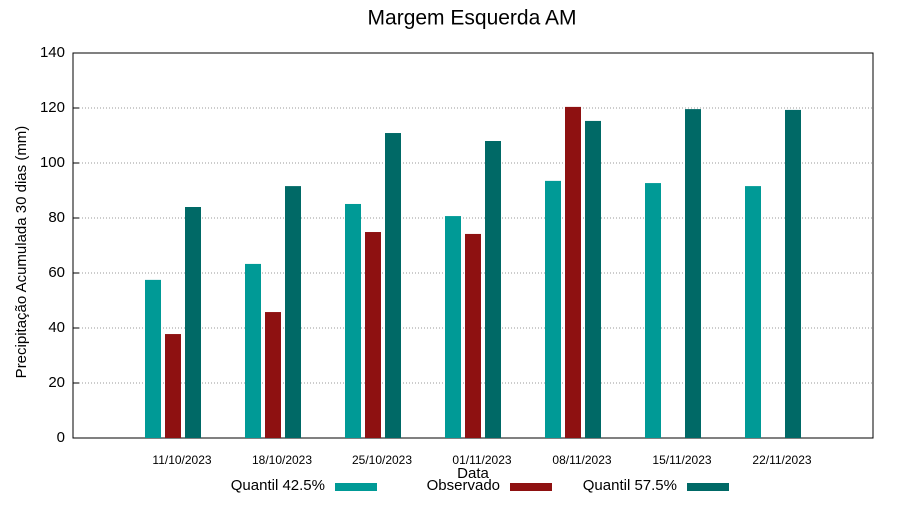 The height and width of the screenshot is (505, 900). Describe the element at coordinates (681, 460) in the screenshot. I see `x-tick-label: 15/11/2023` at that location.